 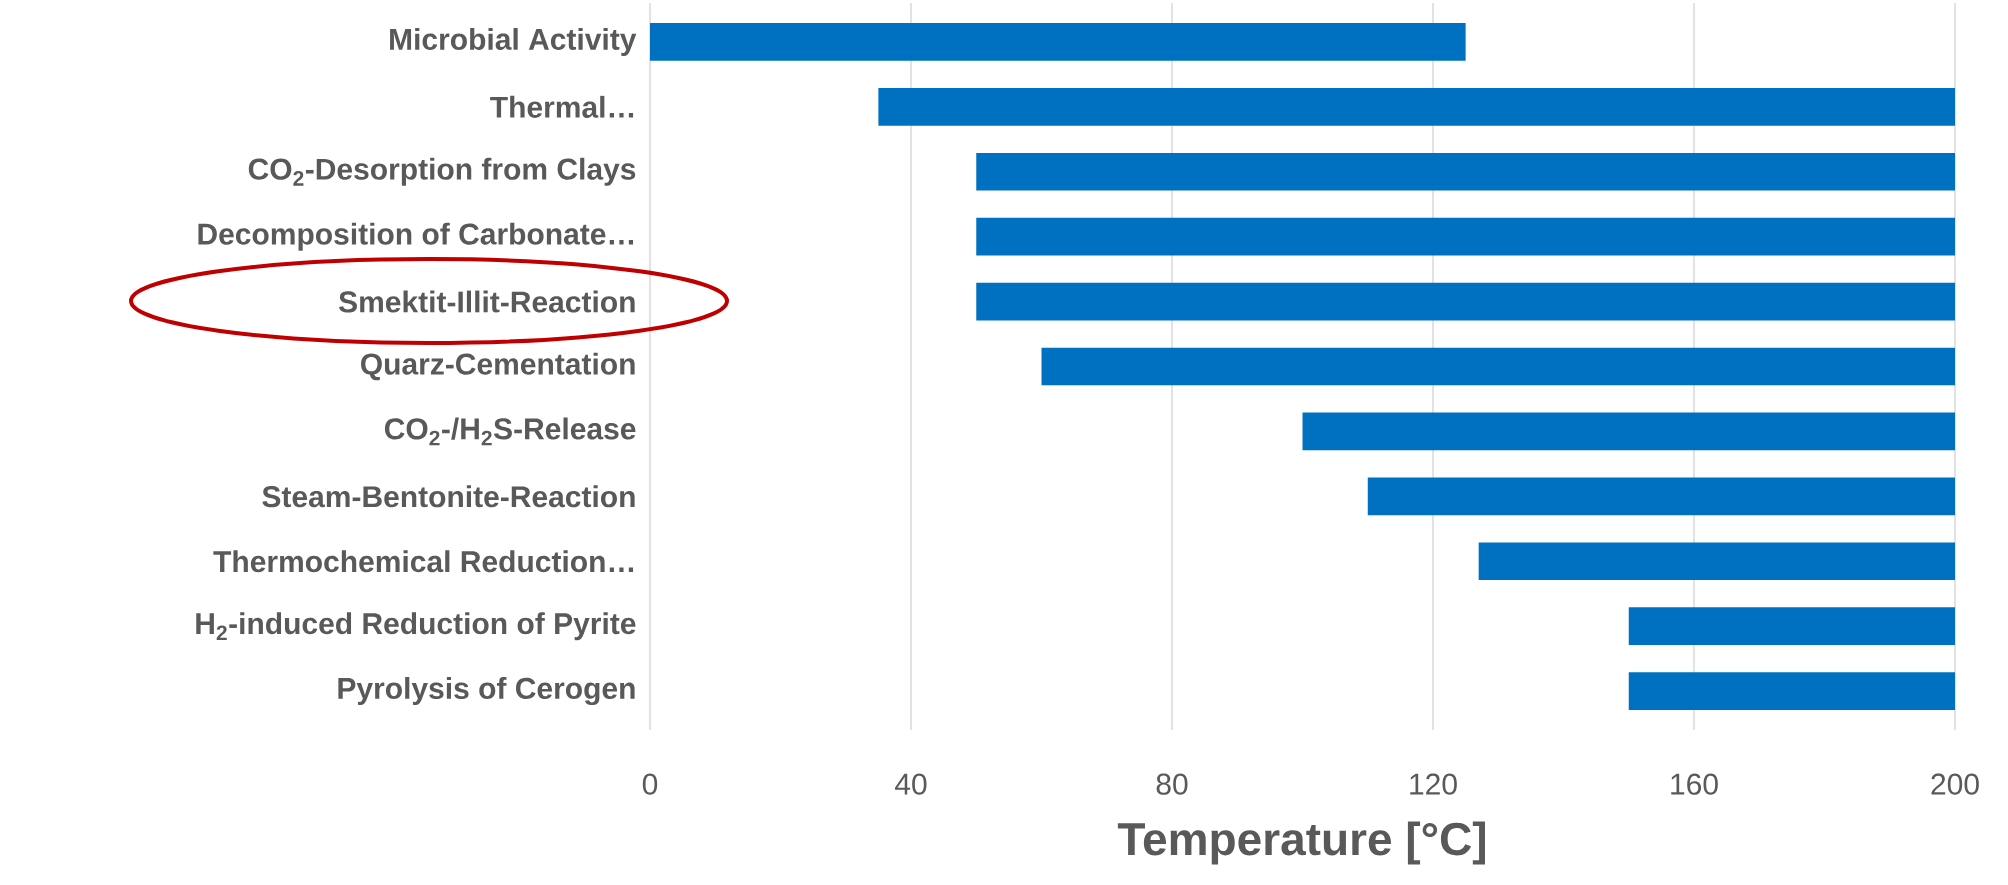 I want to click on y-tick-label: Quarz-Cementation, so click(x=498, y=366).